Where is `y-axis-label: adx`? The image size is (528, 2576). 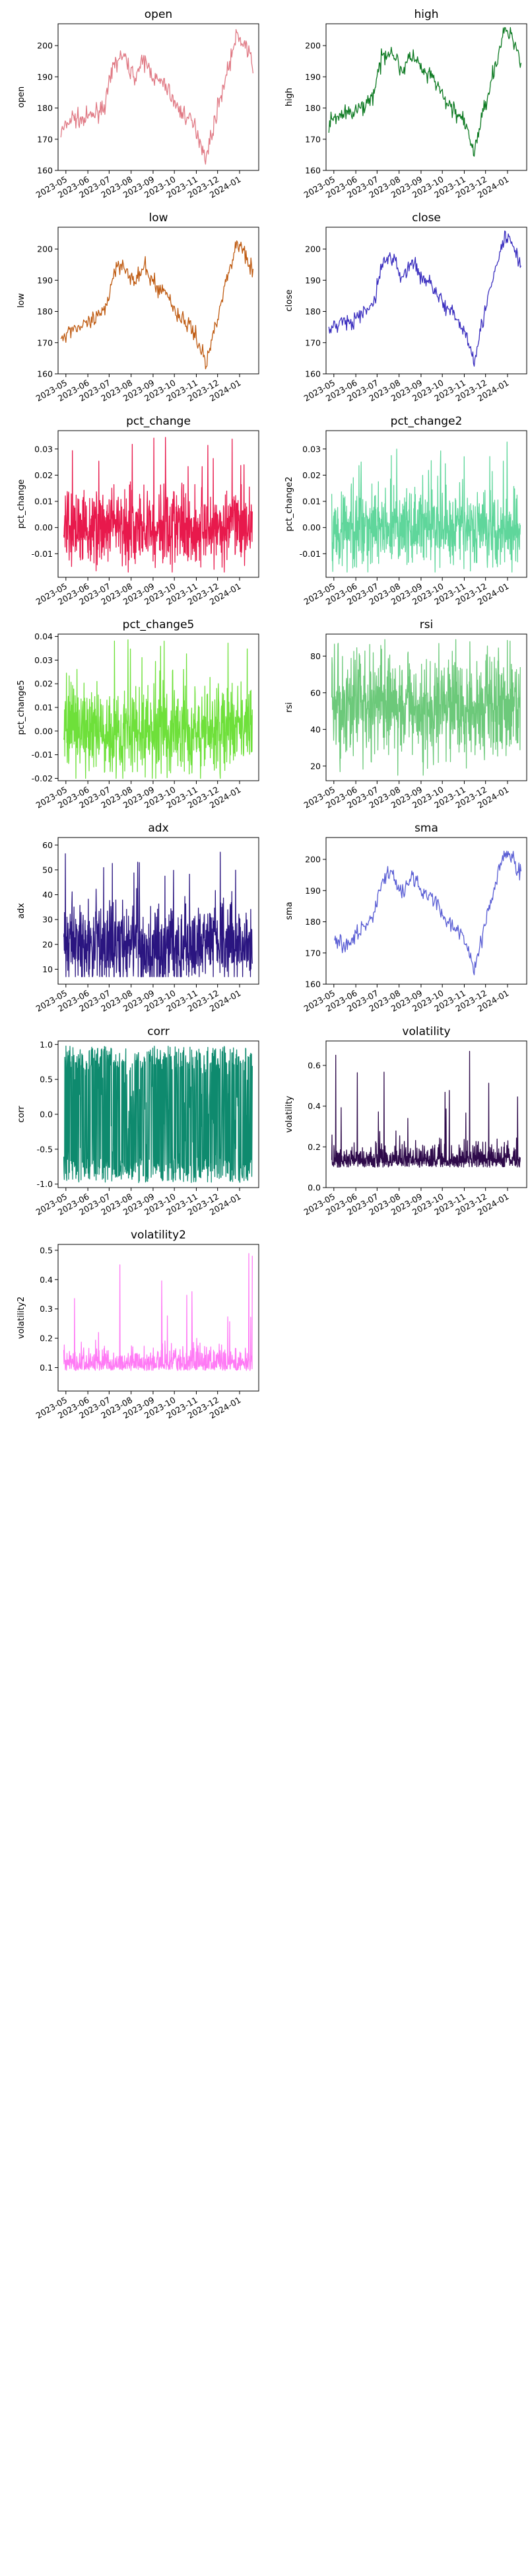 y-axis-label: adx is located at coordinates (21, 911).